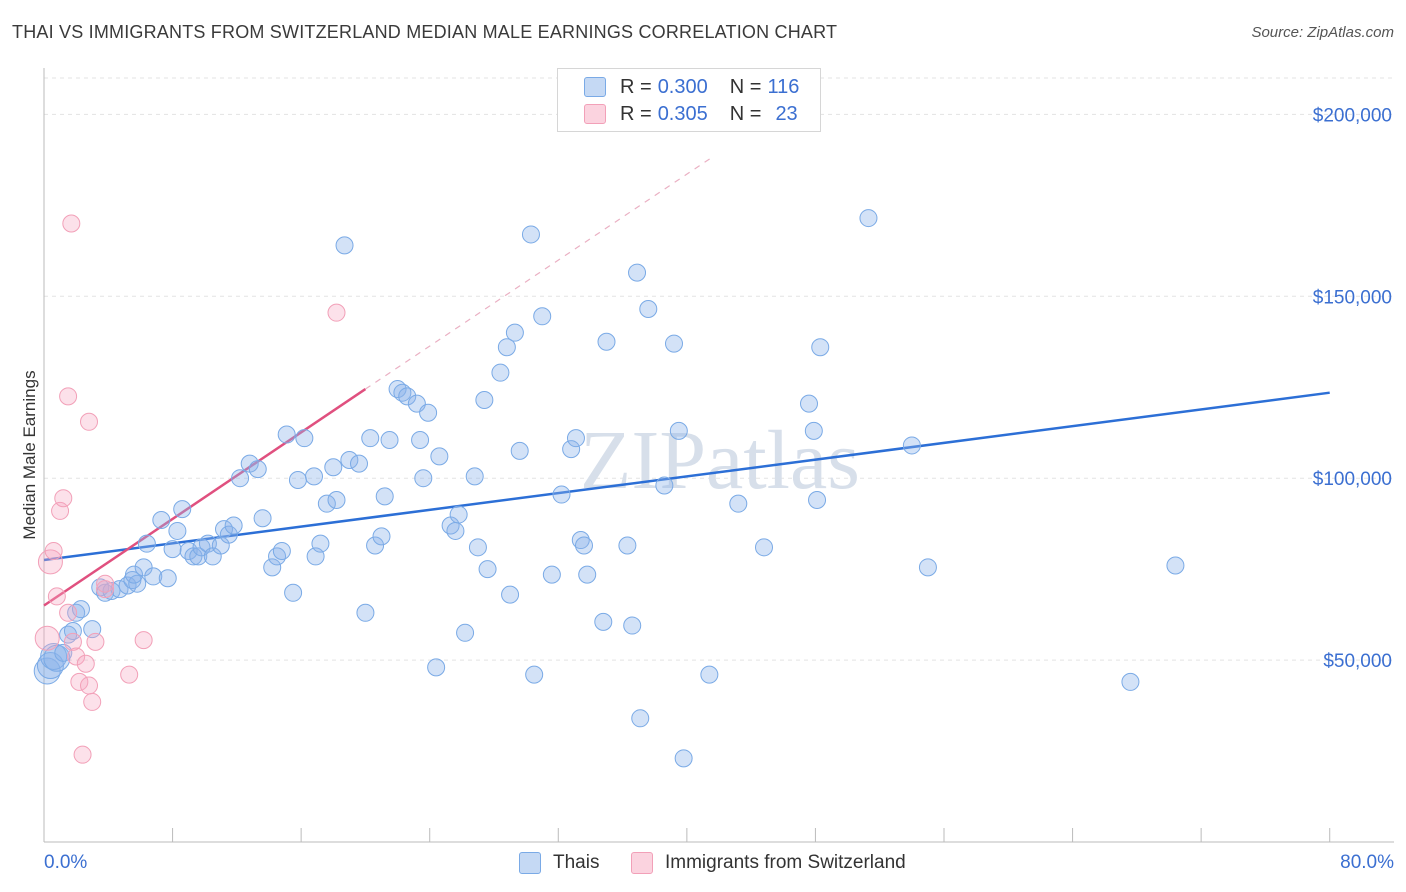 The height and width of the screenshot is (892, 1406). I want to click on thais-n-label: N =, so click(745, 86).